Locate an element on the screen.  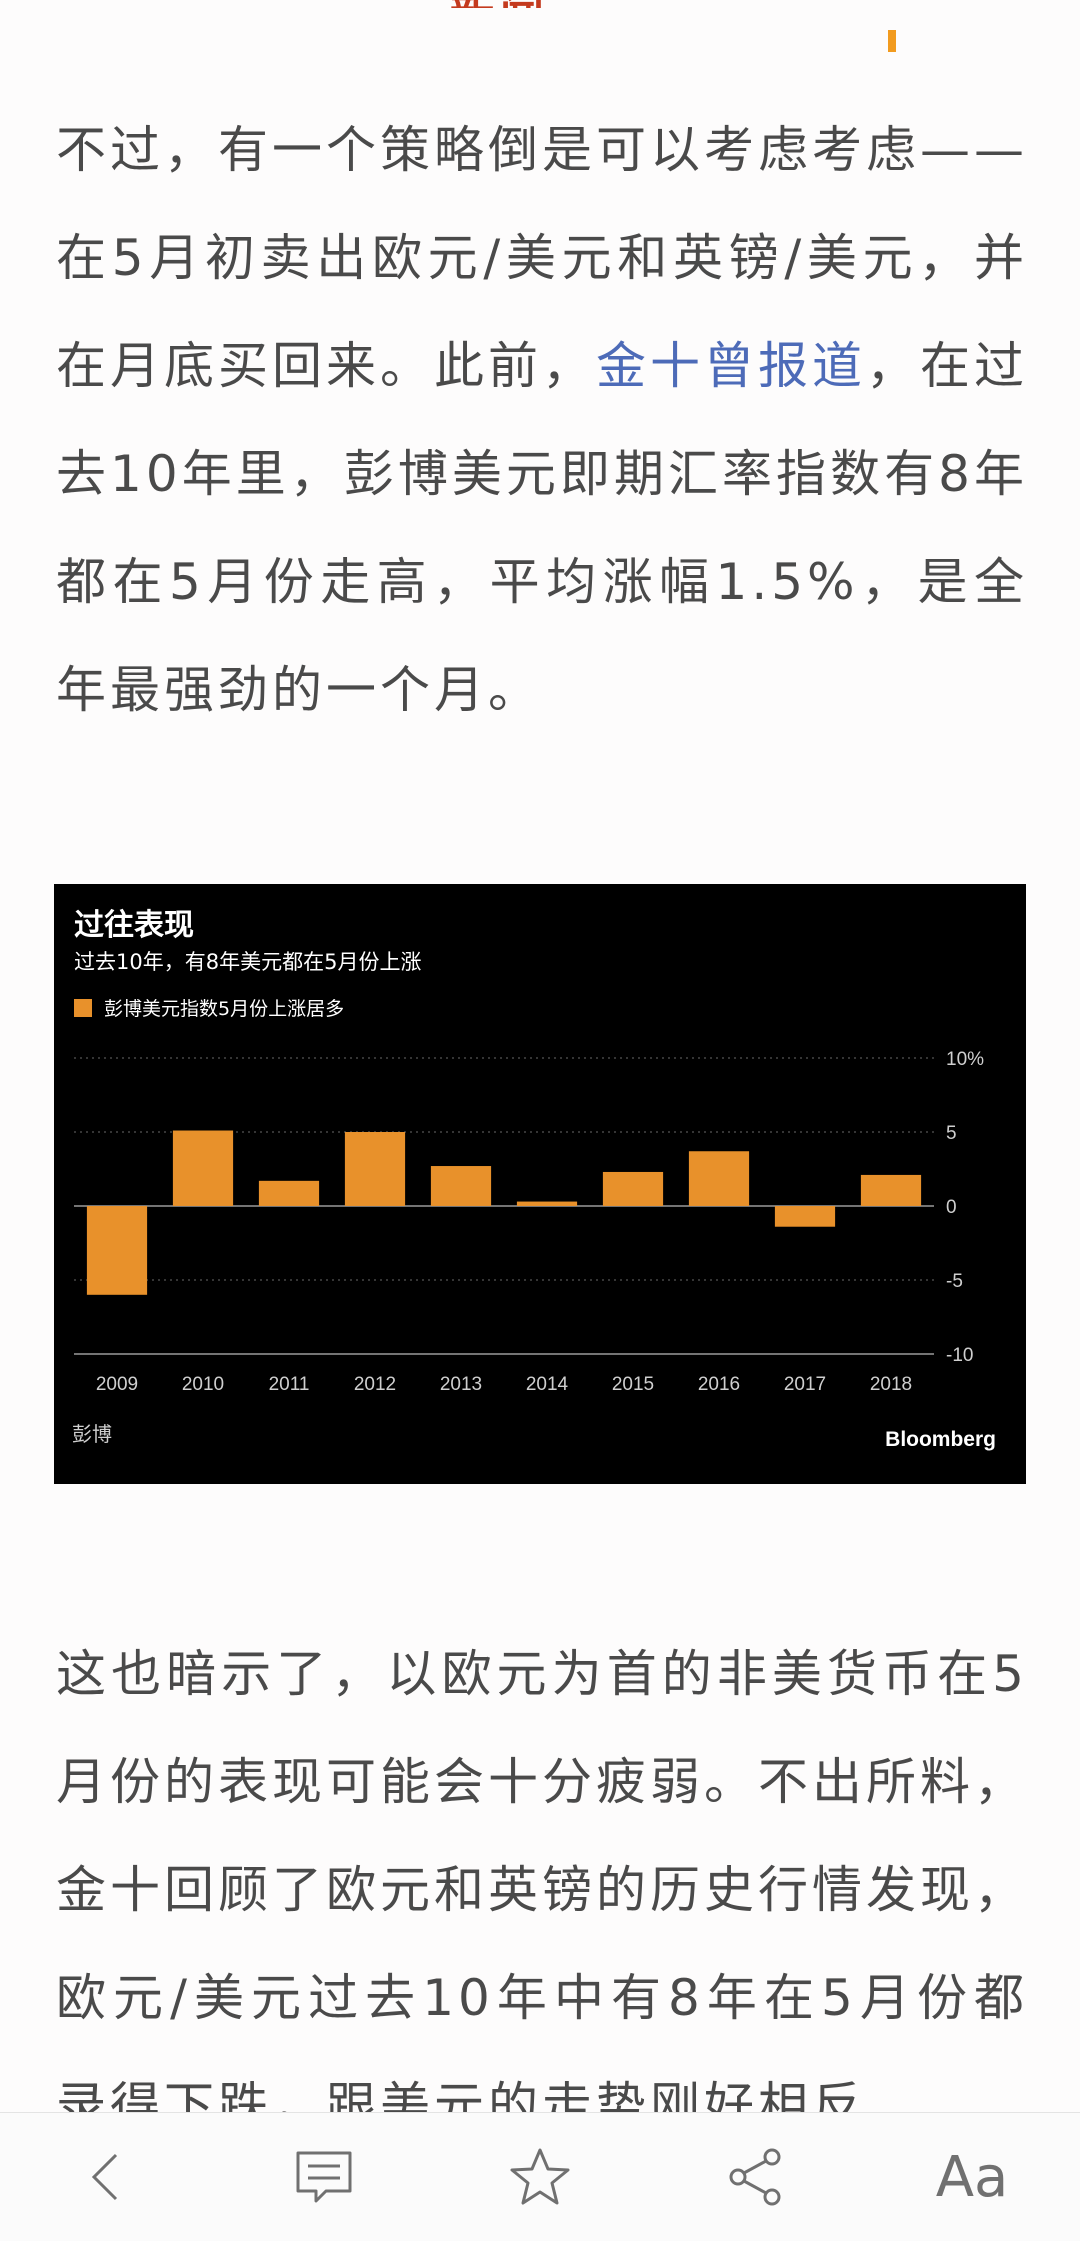
chart-legend: 彭博美元指数5月份上涨居多 is located at coordinates (209, 1007).